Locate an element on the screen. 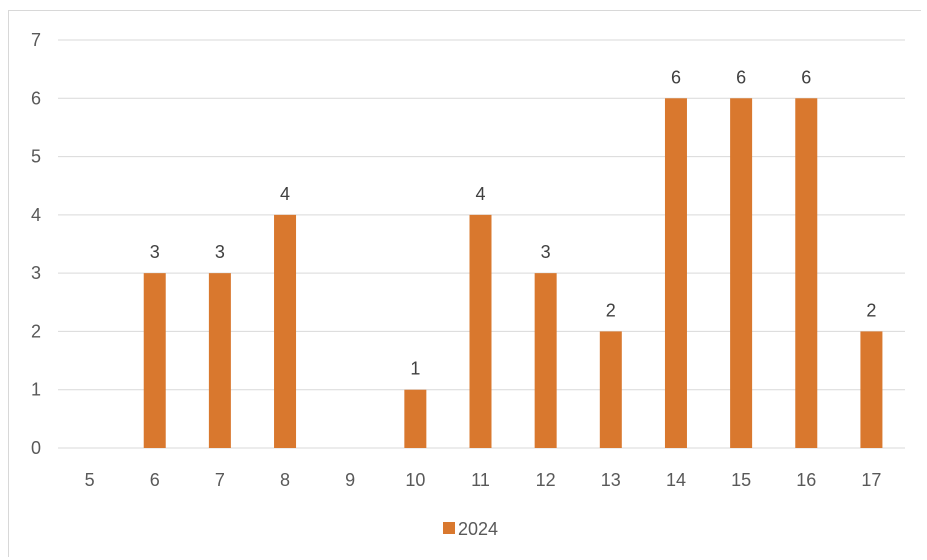  y-tick-label: 3 is located at coordinates (36, 273).